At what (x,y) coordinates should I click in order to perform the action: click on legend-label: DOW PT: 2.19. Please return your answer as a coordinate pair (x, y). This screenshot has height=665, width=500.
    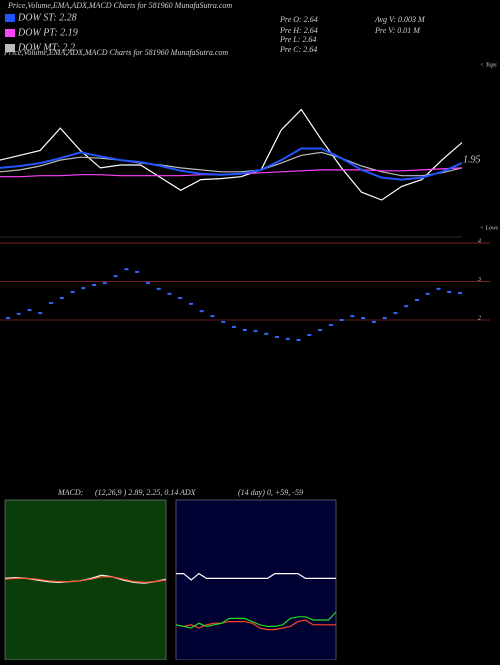
    Looking at the image, I should click on (47, 32).